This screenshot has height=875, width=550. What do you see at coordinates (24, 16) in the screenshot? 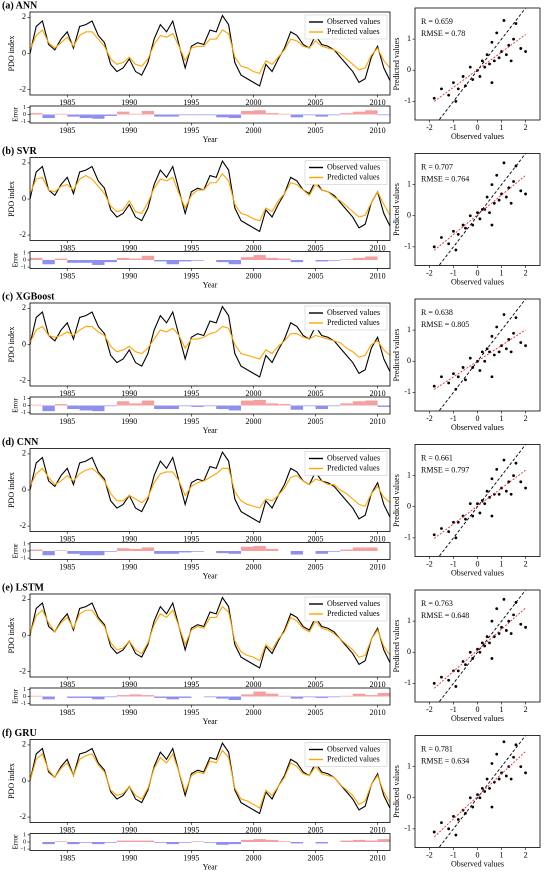
I see `y-tick-label: 2` at bounding box center [24, 16].